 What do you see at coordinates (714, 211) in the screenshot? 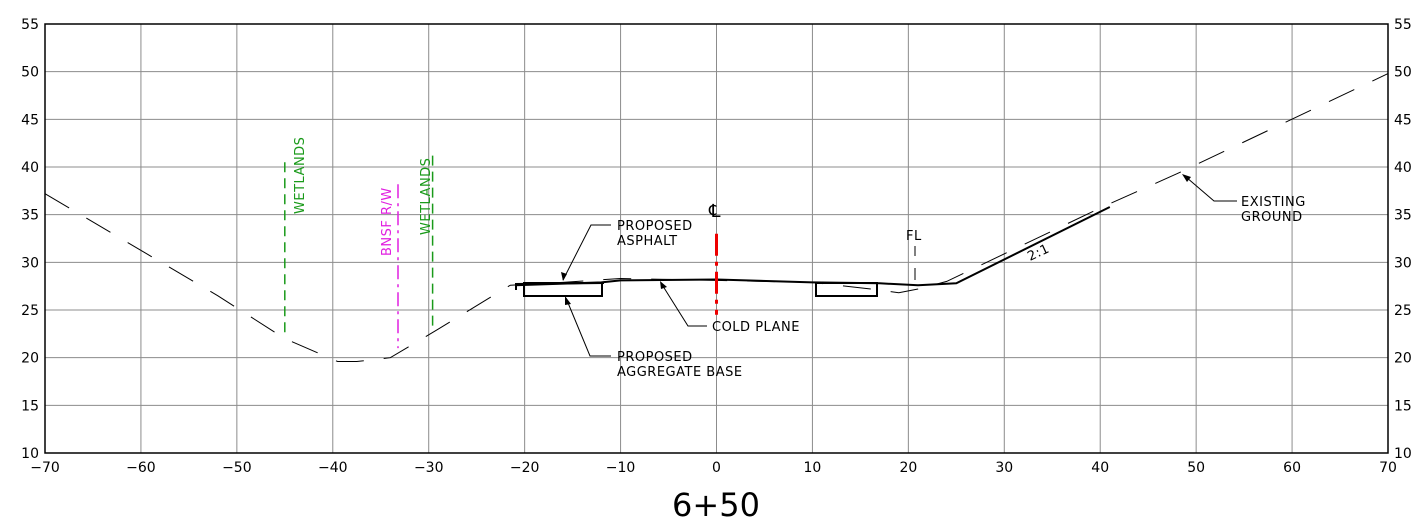
I see `centerline-symbol: ℄` at bounding box center [714, 211].